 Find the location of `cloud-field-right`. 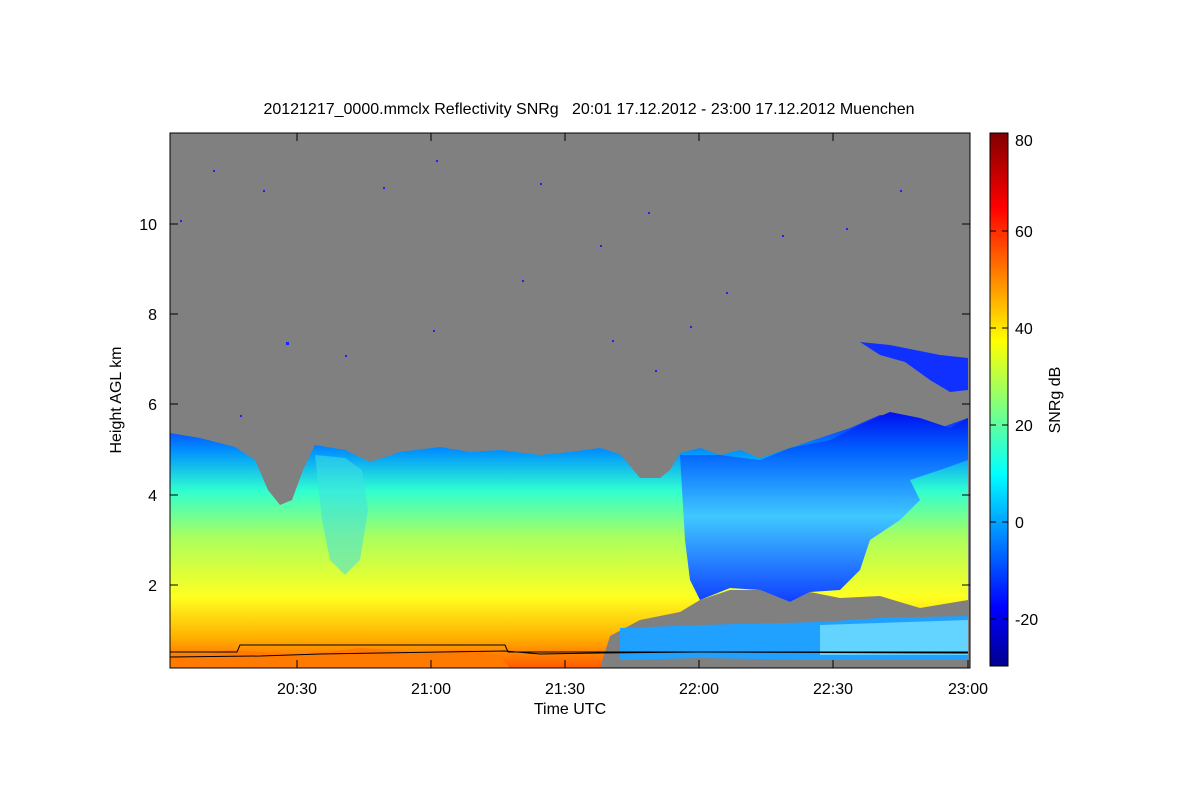

cloud-field-right is located at coordinates (824, 507).